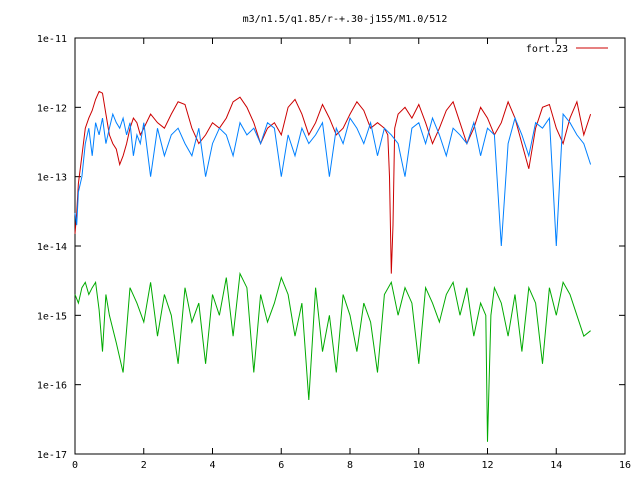 The height and width of the screenshot is (480, 640). What do you see at coordinates (487, 465) in the screenshot?
I see `x-tick-label: 12` at bounding box center [487, 465].